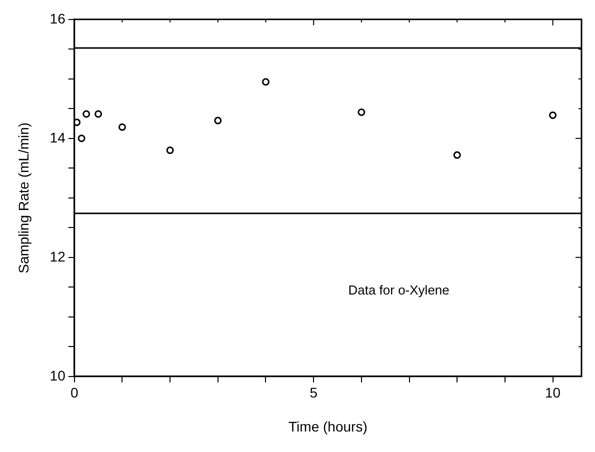 Image resolution: width=595 pixels, height=452 pixels. What do you see at coordinates (328, 426) in the screenshot?
I see `x-axis-title: Time (hours)` at bounding box center [328, 426].